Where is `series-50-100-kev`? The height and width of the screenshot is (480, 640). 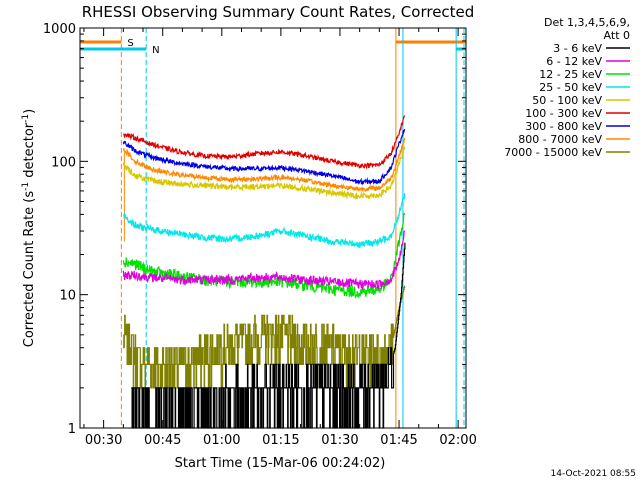 series-50-100-kev is located at coordinates (264, 173).